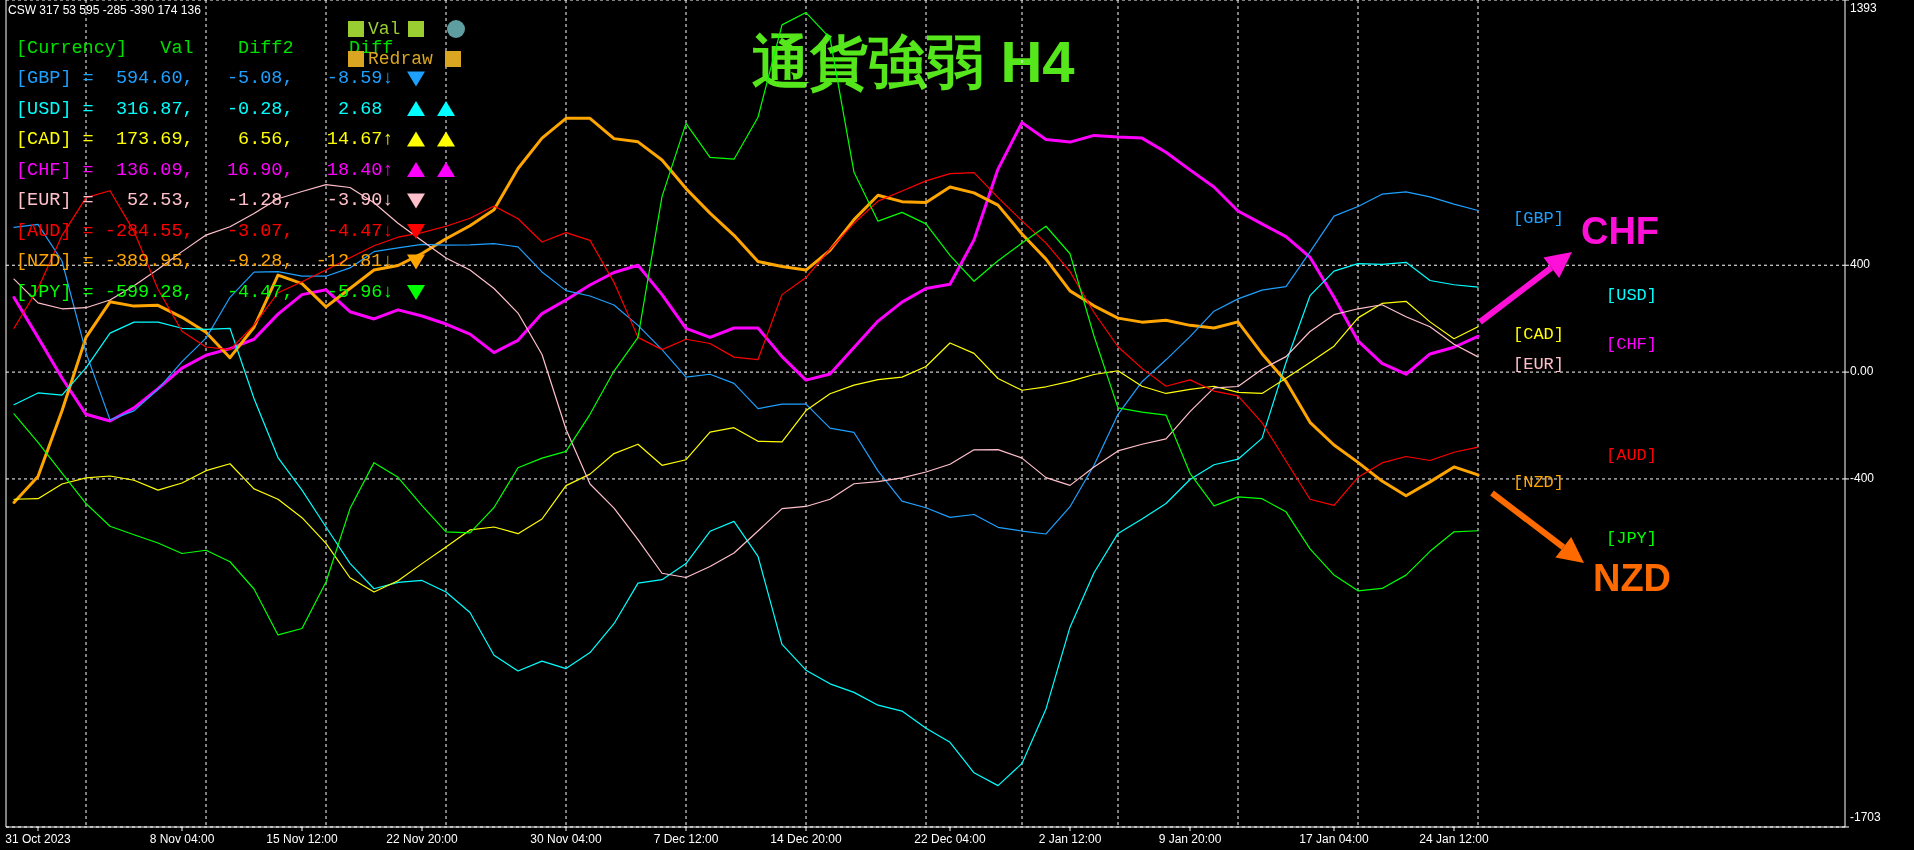 This screenshot has width=1914, height=850. What do you see at coordinates (205, 79) in the screenshot?
I see `annotation: [GBP] = 594.60, -5.08, -8.59↓` at bounding box center [205, 79].